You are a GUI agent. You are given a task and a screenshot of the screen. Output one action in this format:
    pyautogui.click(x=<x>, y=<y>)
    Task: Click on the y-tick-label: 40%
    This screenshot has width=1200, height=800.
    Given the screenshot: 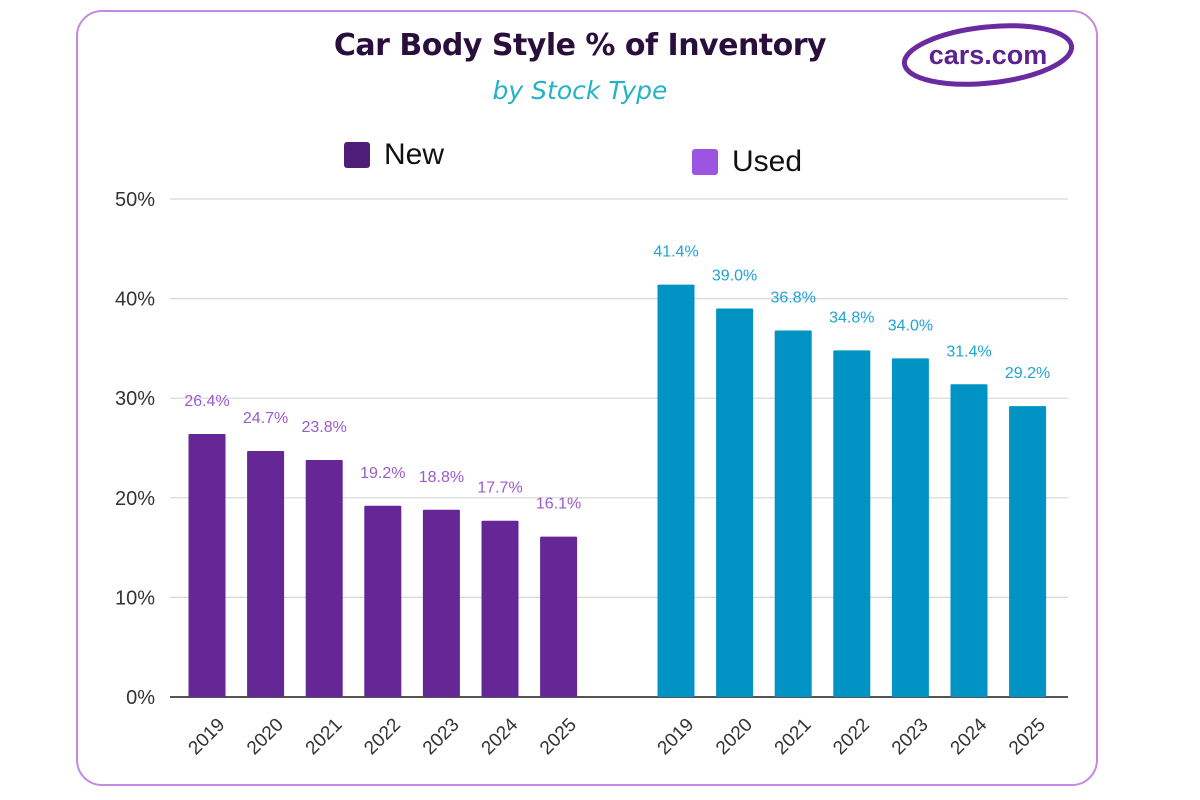 What is the action you would take?
    pyautogui.click(x=135, y=300)
    